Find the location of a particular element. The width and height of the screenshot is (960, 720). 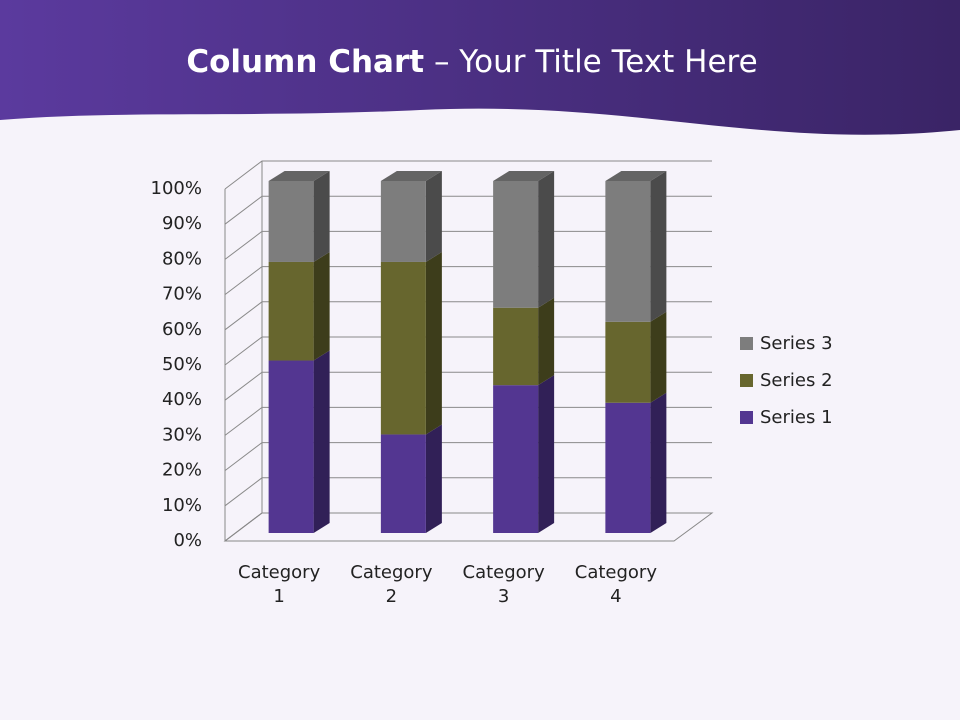

chart-title: Column Chart – Your Title Text Here is located at coordinates (471, 62).